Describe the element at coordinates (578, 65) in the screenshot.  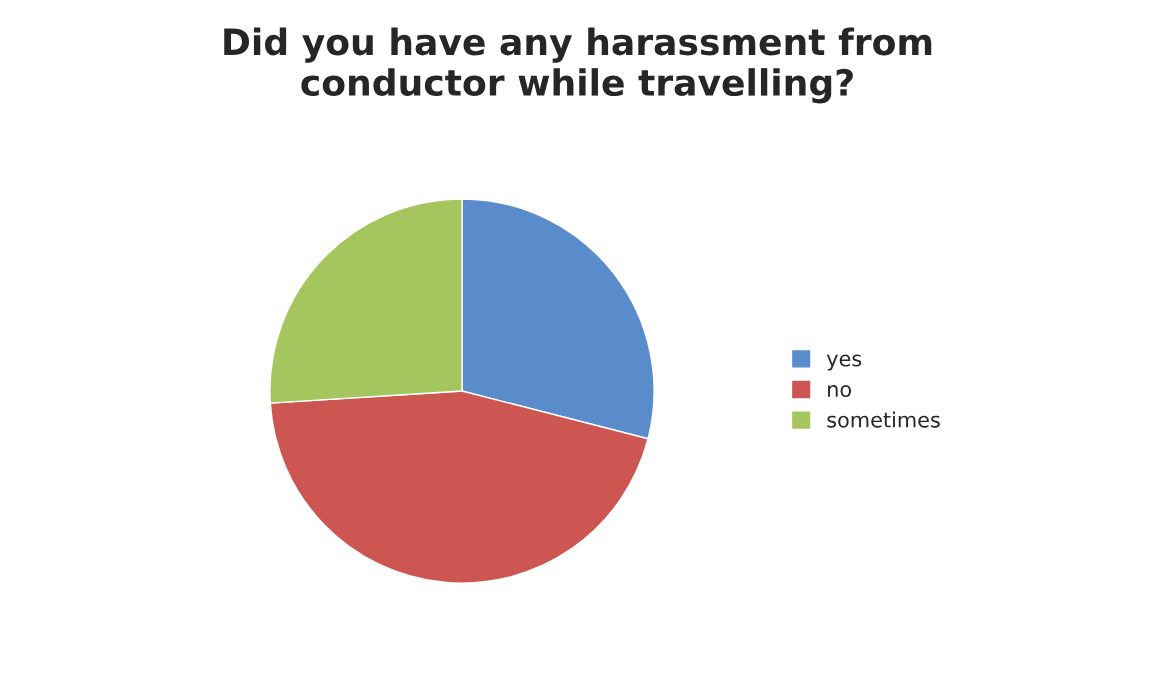
I see `chart-title: Did you have any harassment from conductor while travelling?` at that location.